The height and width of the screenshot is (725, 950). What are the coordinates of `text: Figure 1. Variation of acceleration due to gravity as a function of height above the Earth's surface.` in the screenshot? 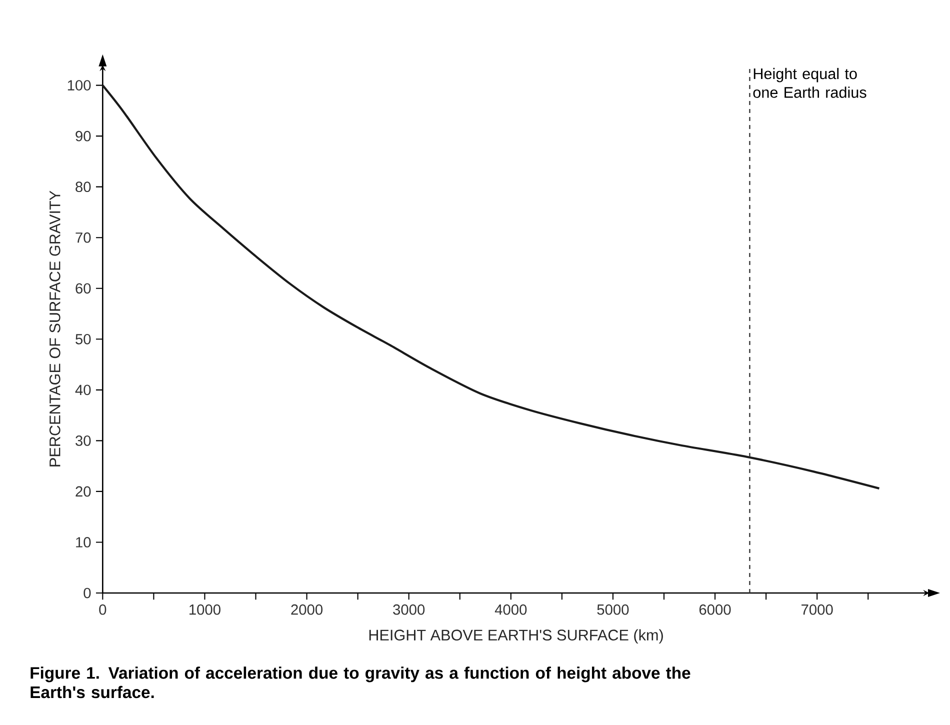 It's located at (360, 682).